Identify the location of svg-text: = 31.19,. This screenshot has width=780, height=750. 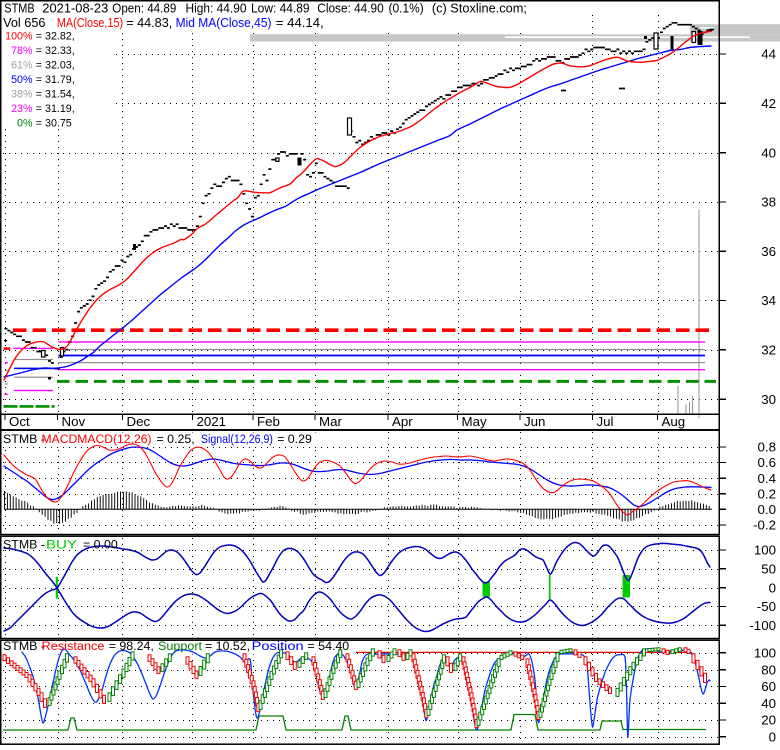
(55, 109).